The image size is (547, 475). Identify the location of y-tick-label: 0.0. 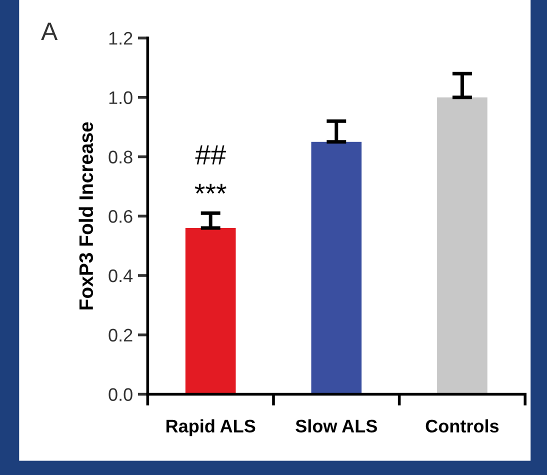
(120, 394).